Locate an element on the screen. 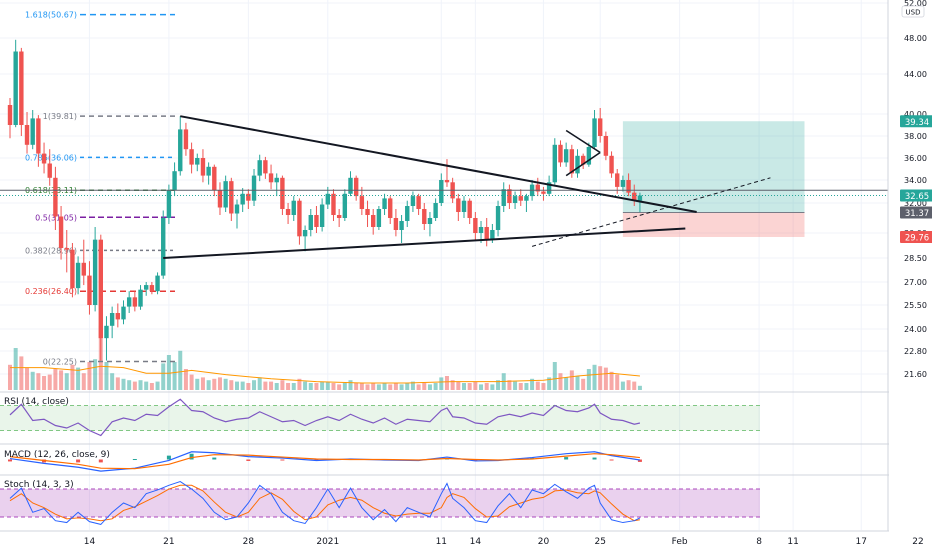  price-tick-label: 25.50 is located at coordinates (915, 305).